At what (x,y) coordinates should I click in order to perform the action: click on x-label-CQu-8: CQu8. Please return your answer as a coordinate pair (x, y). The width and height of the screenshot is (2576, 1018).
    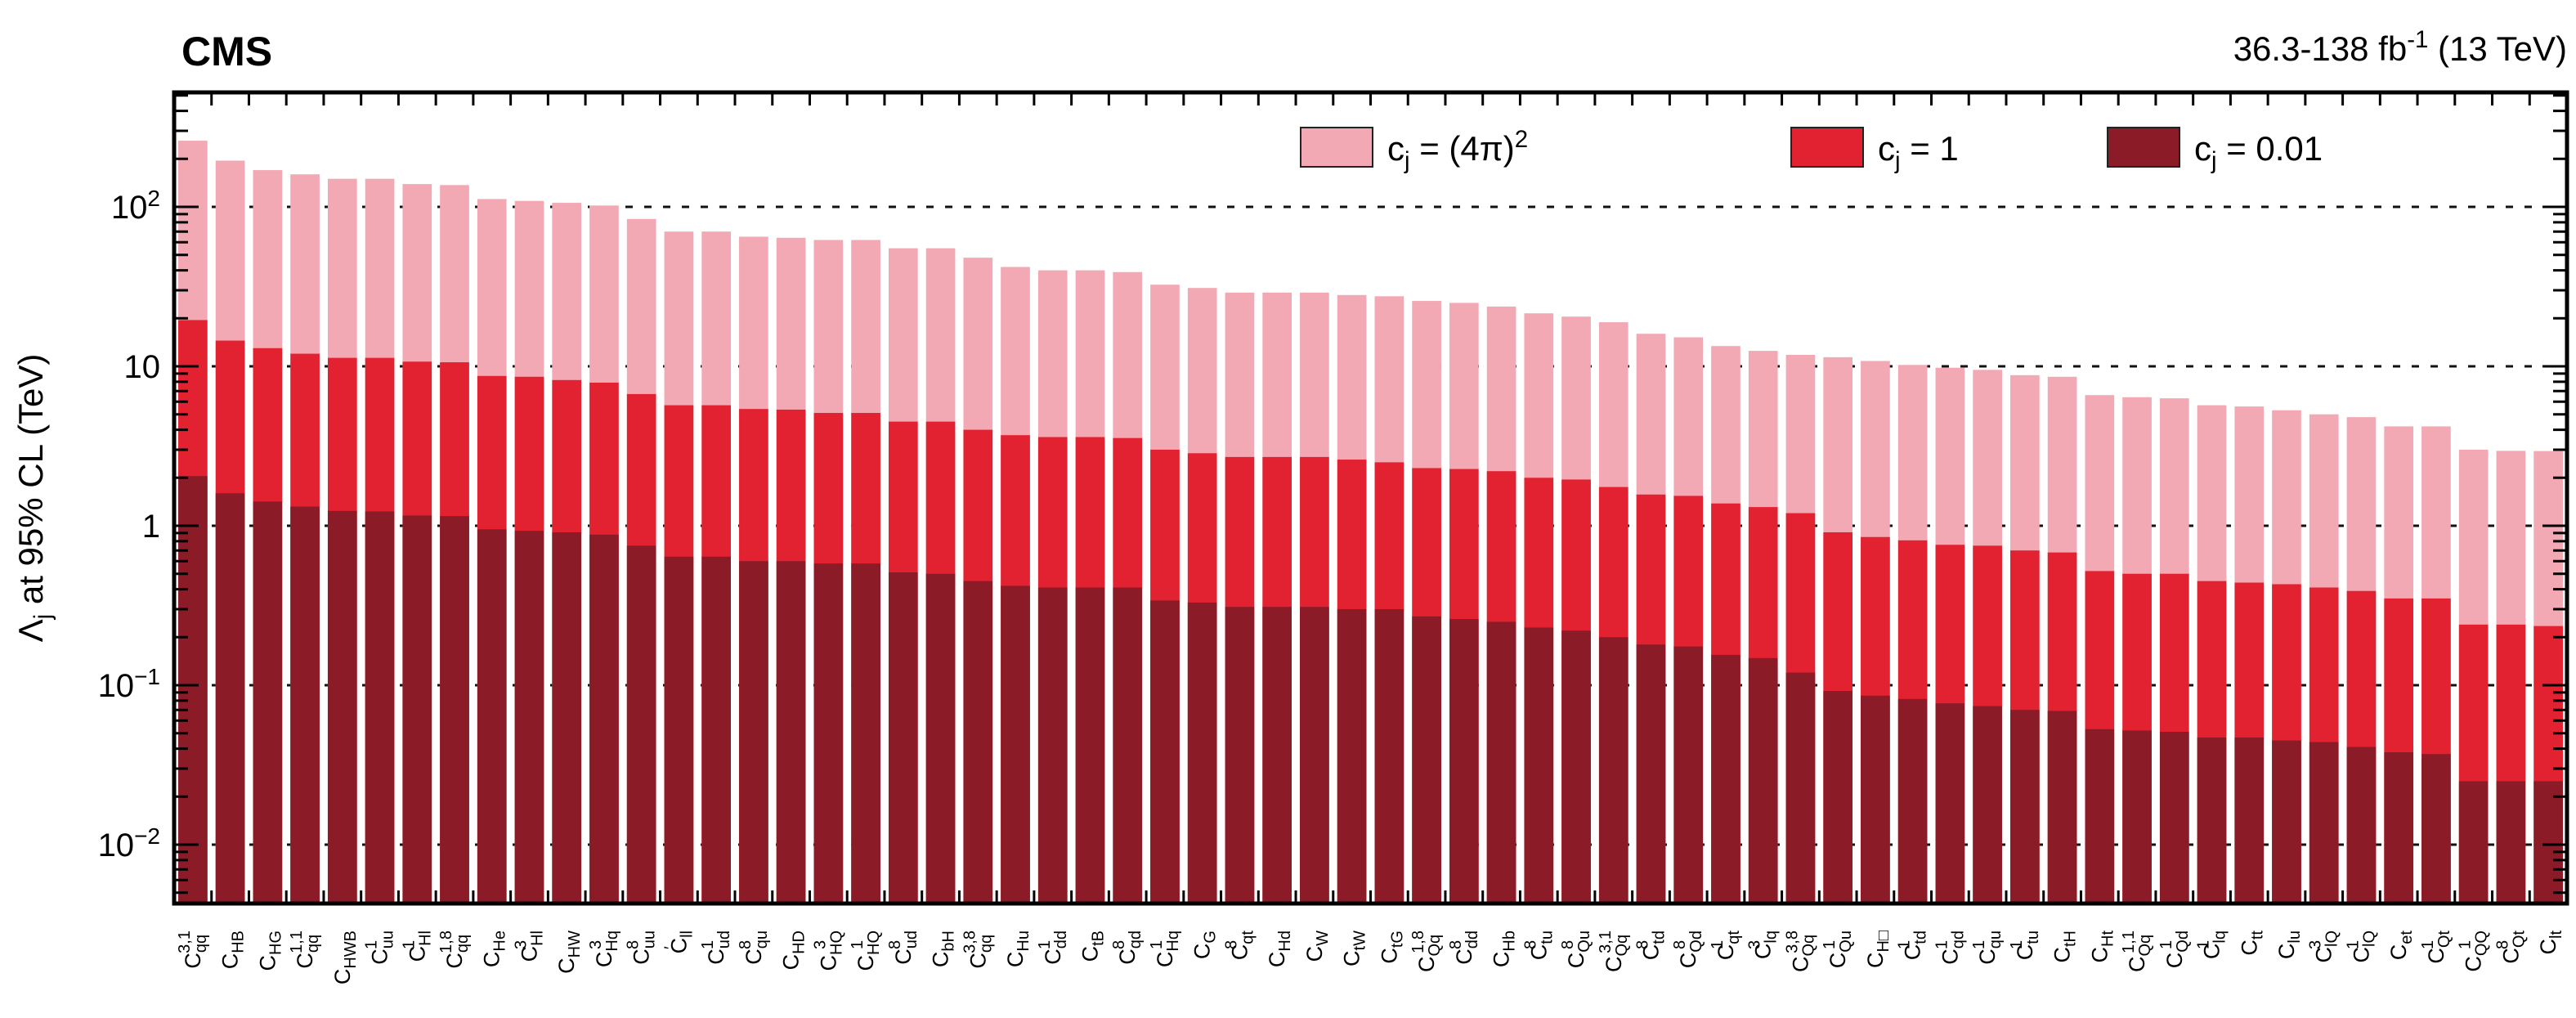
    Looking at the image, I should click on (1576, 949).